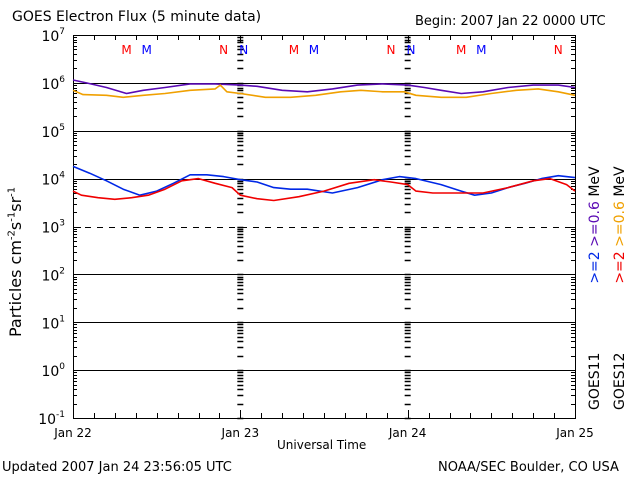 Image resolution: width=640 pixels, height=480 pixels. Describe the element at coordinates (53, 275) in the screenshot. I see `y-tick-label: 10²` at that location.